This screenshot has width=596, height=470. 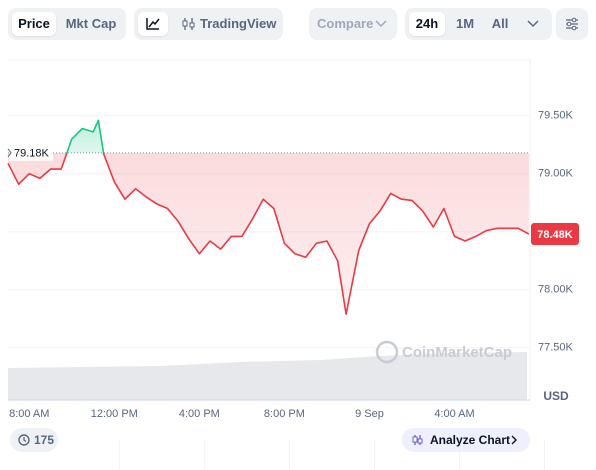 I want to click on reference-label-bg, so click(x=31, y=152).